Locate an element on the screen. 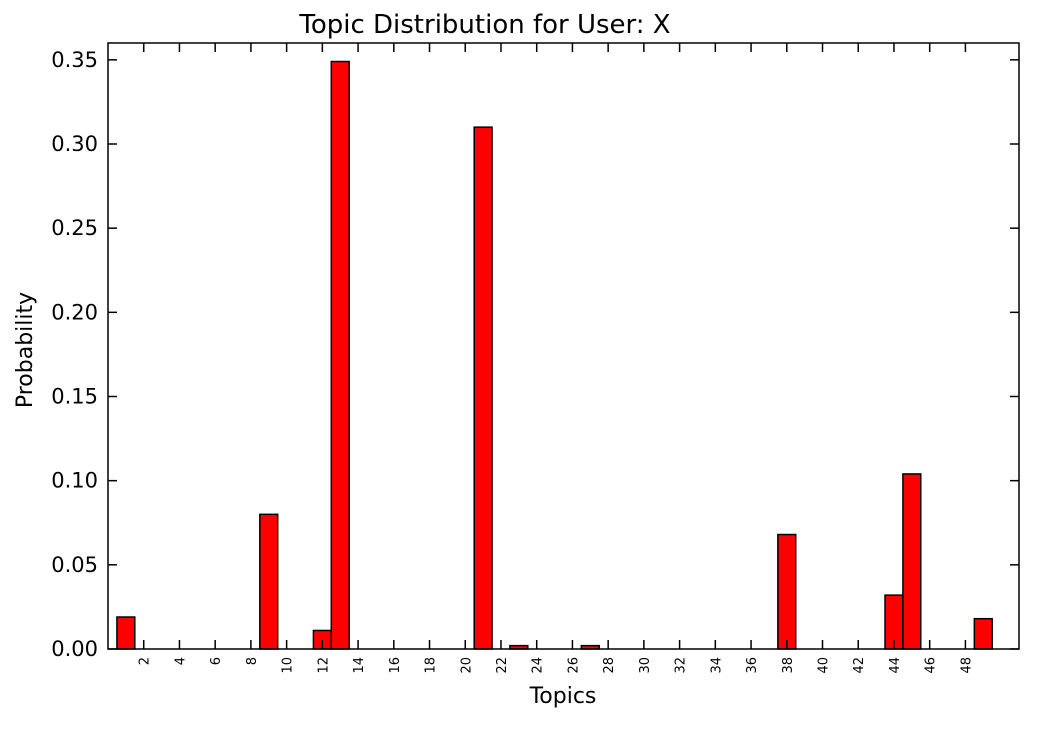  x-tick-label: 34 is located at coordinates (716, 665).